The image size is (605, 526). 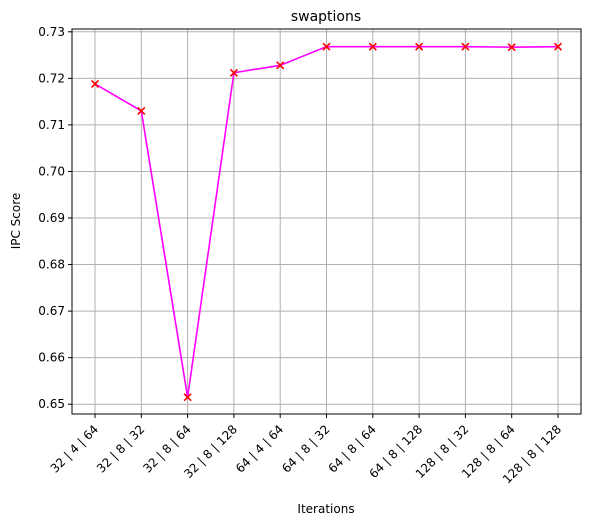 What do you see at coordinates (305, 448) in the screenshot?
I see `x-tick-label: 64 | 8 | 32` at bounding box center [305, 448].